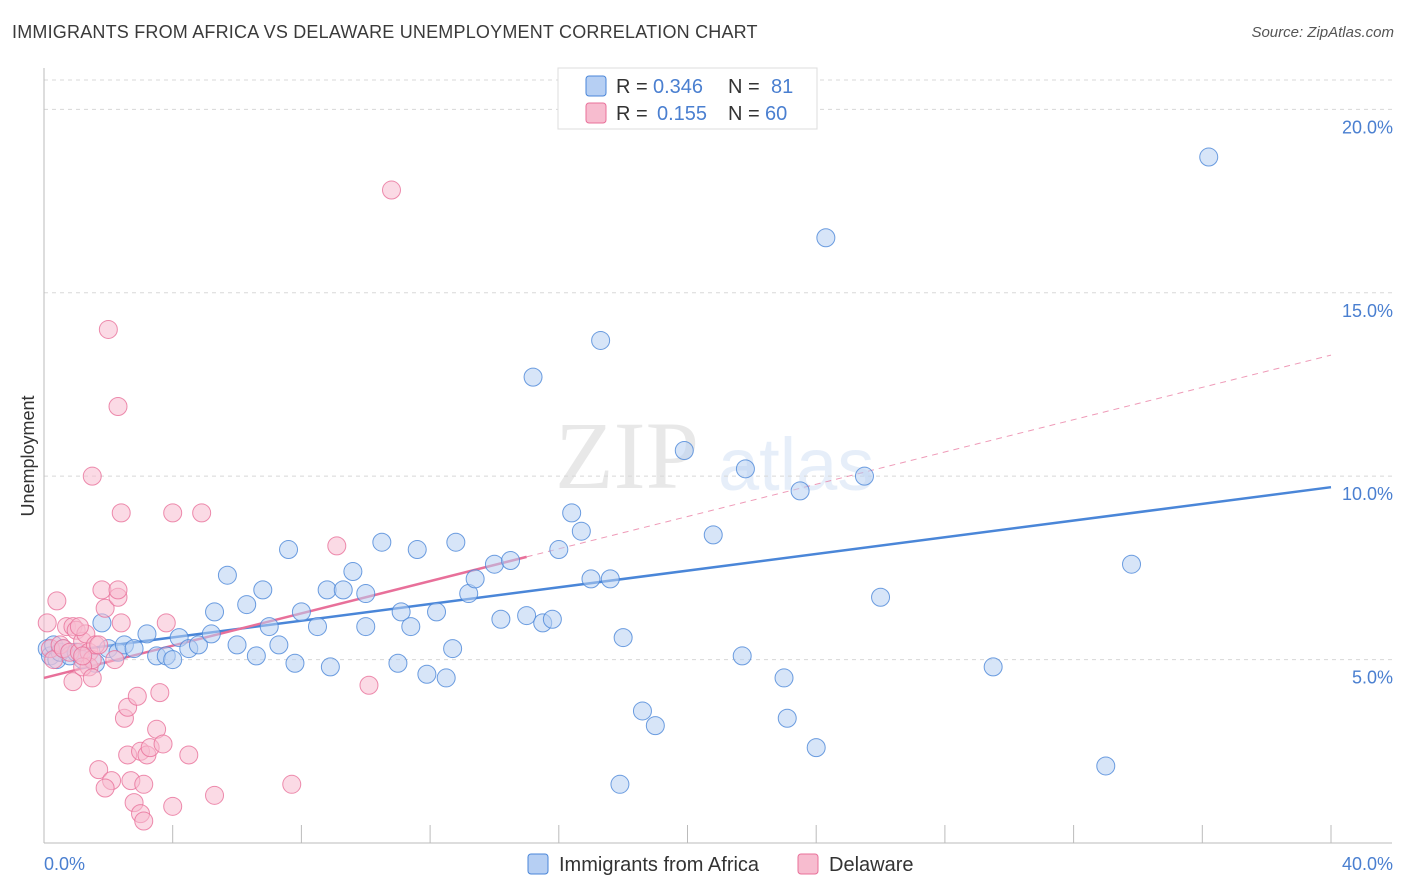 This screenshot has width=1406, height=892. What do you see at coordinates (1372, 678) in the screenshot?
I see `y-tick-label: 5.0%` at bounding box center [1372, 678].